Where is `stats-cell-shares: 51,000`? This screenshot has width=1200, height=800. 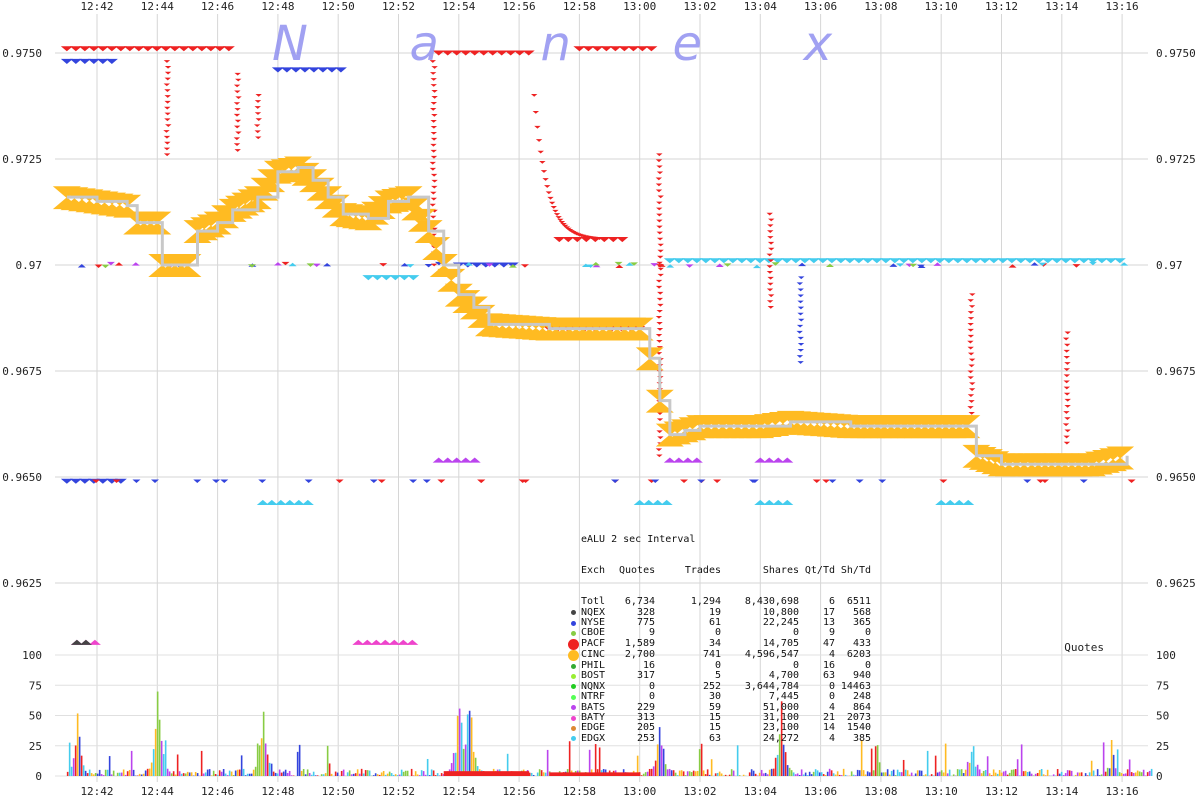 stats-cell-shares: 51,000 is located at coordinates (780, 707).